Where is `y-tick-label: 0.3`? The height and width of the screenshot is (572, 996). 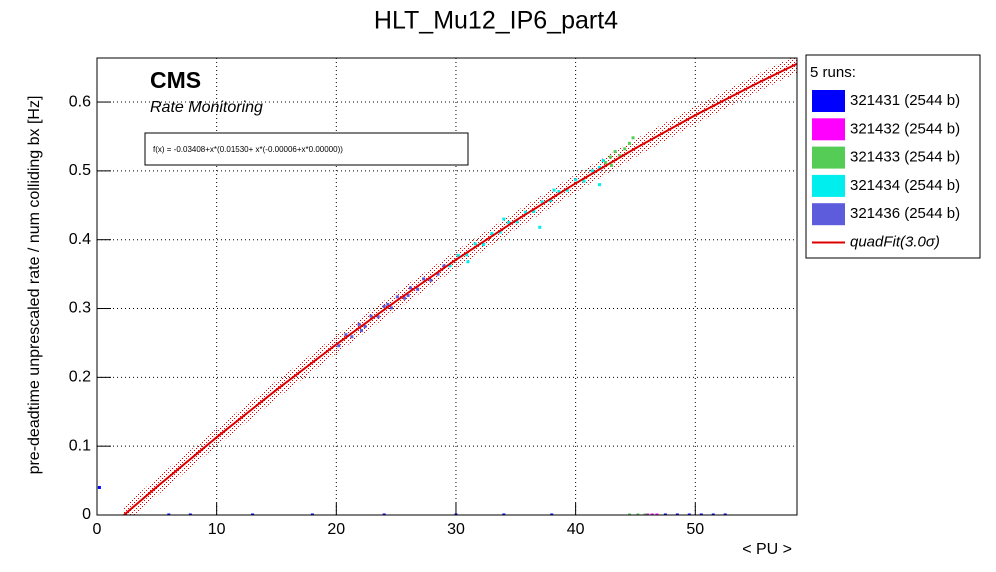
y-tick-label: 0.3 is located at coordinates (80, 308).